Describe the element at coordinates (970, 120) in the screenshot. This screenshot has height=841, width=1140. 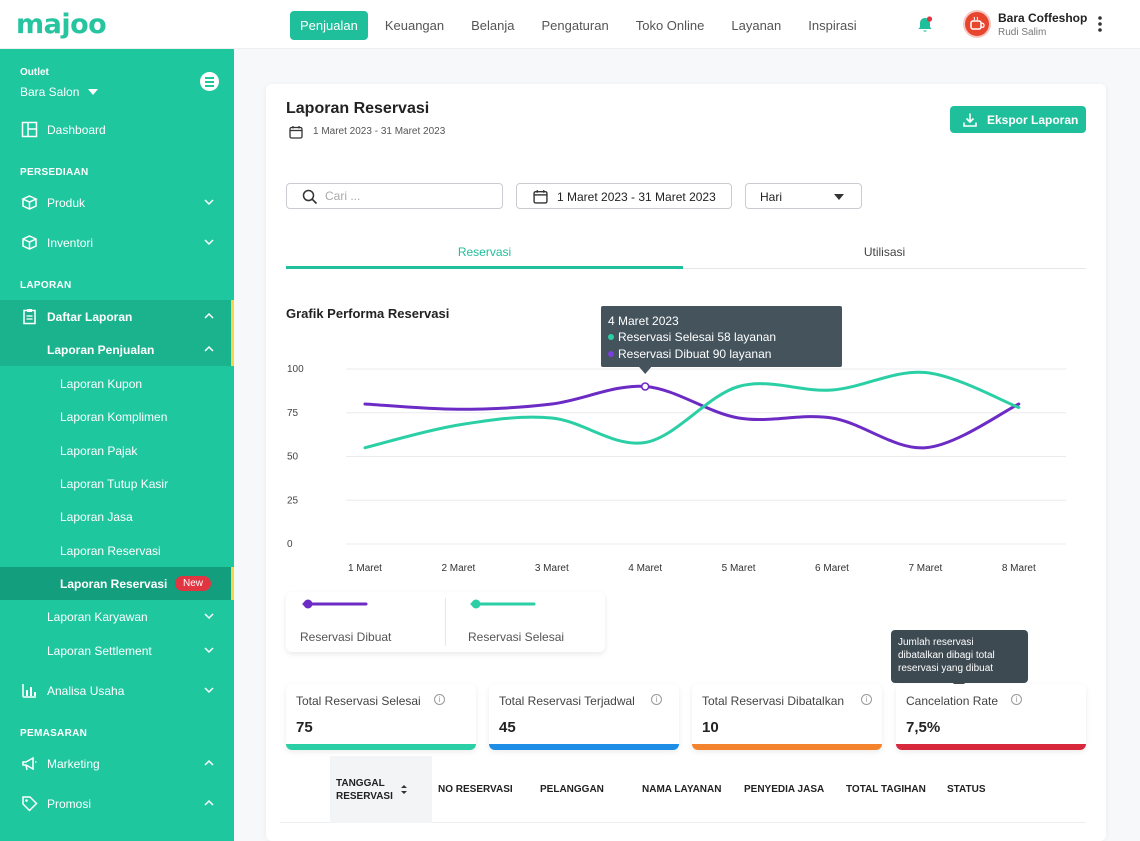
I see `download-icon` at that location.